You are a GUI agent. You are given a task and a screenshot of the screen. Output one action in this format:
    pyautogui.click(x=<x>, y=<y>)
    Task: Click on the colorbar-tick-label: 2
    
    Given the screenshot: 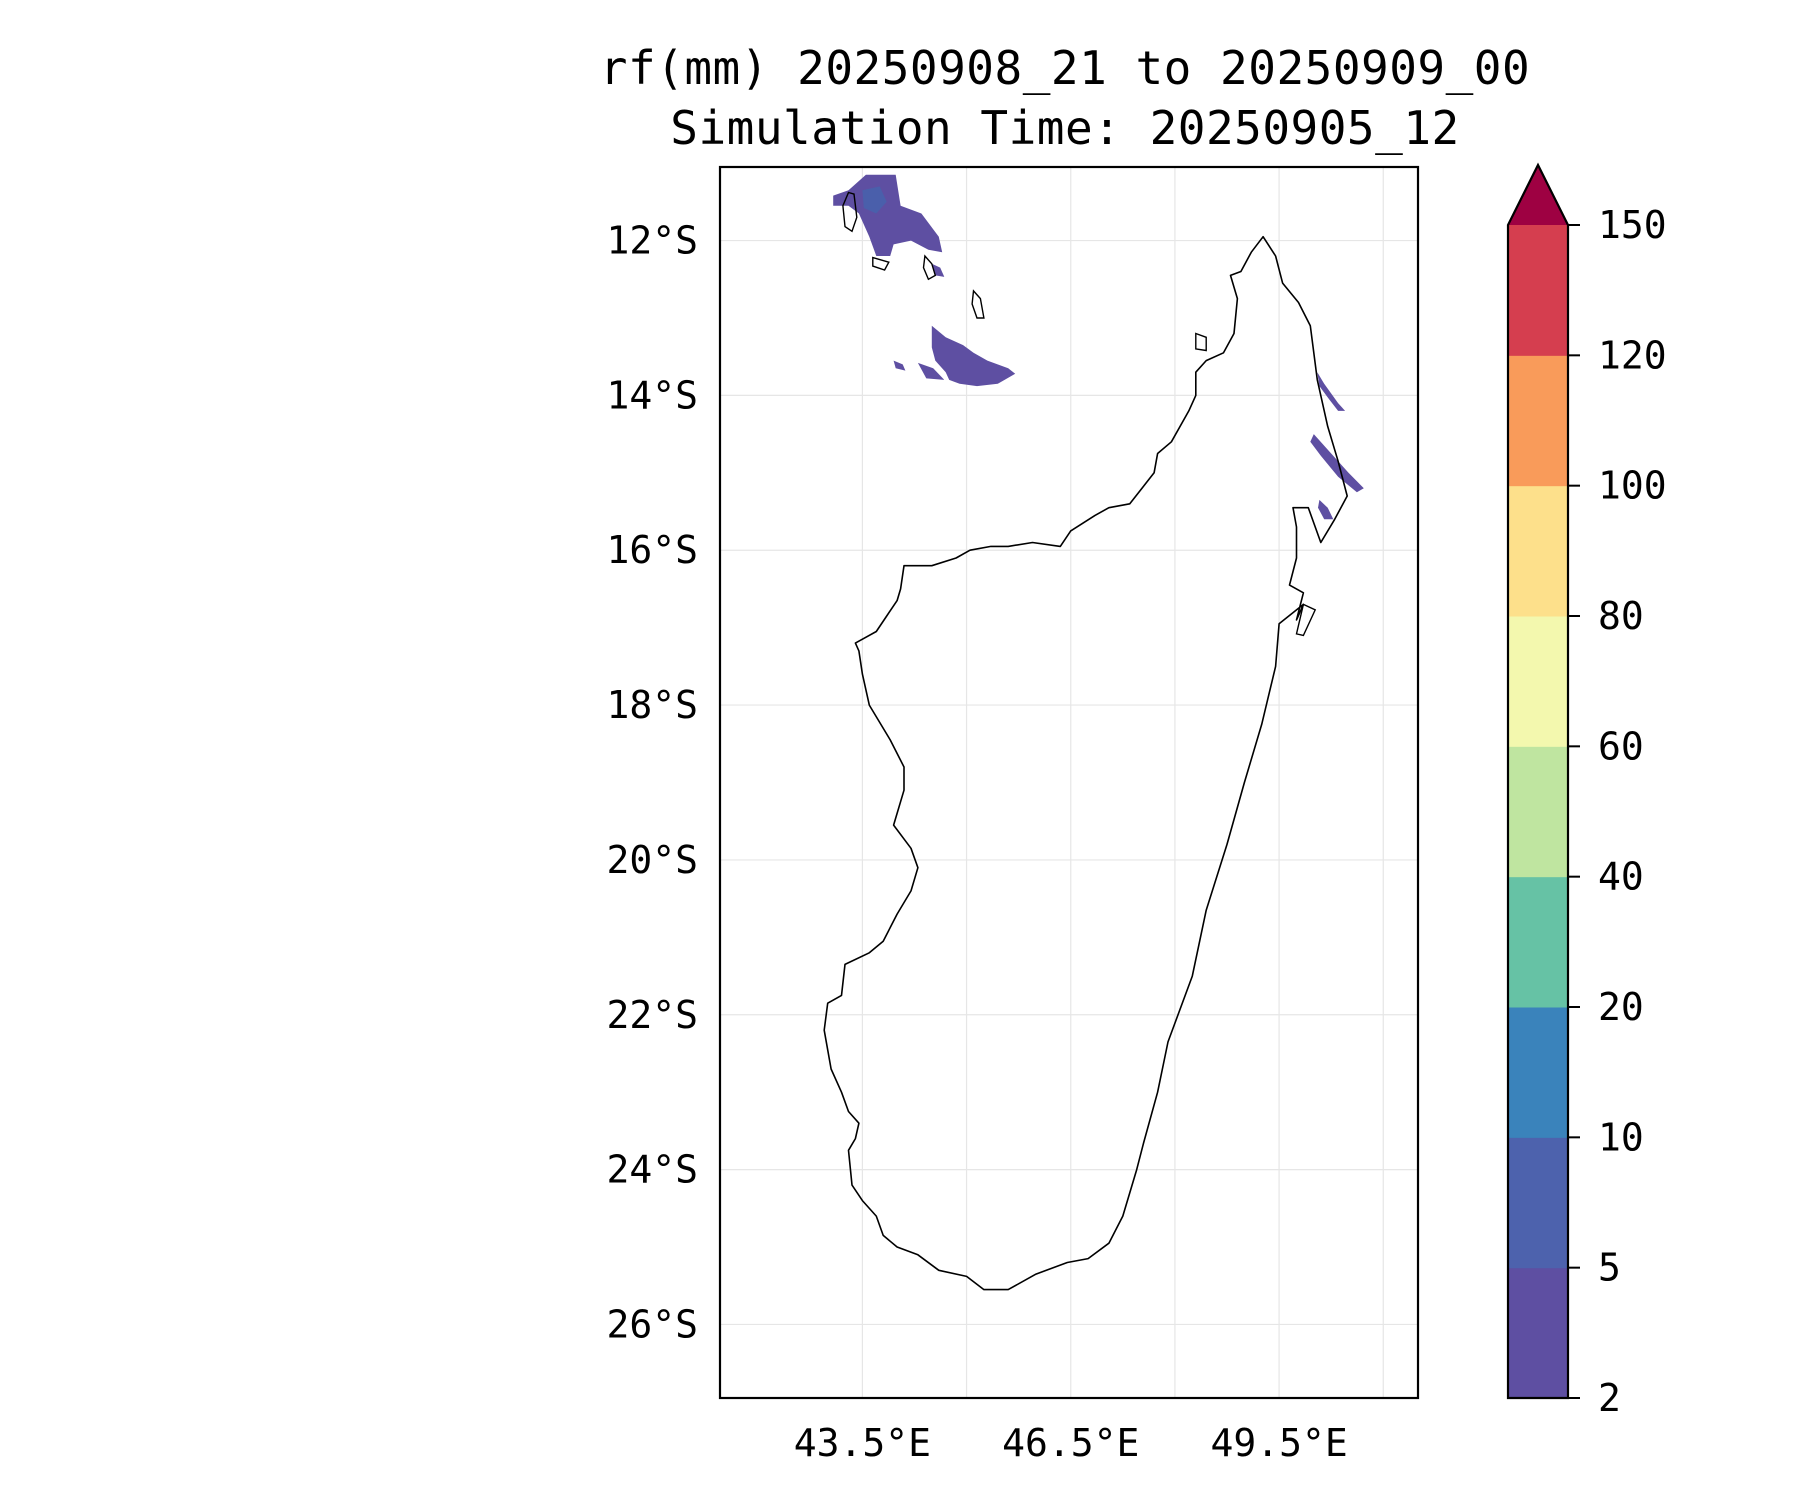 What is the action you would take?
    pyautogui.click(x=1609, y=1398)
    